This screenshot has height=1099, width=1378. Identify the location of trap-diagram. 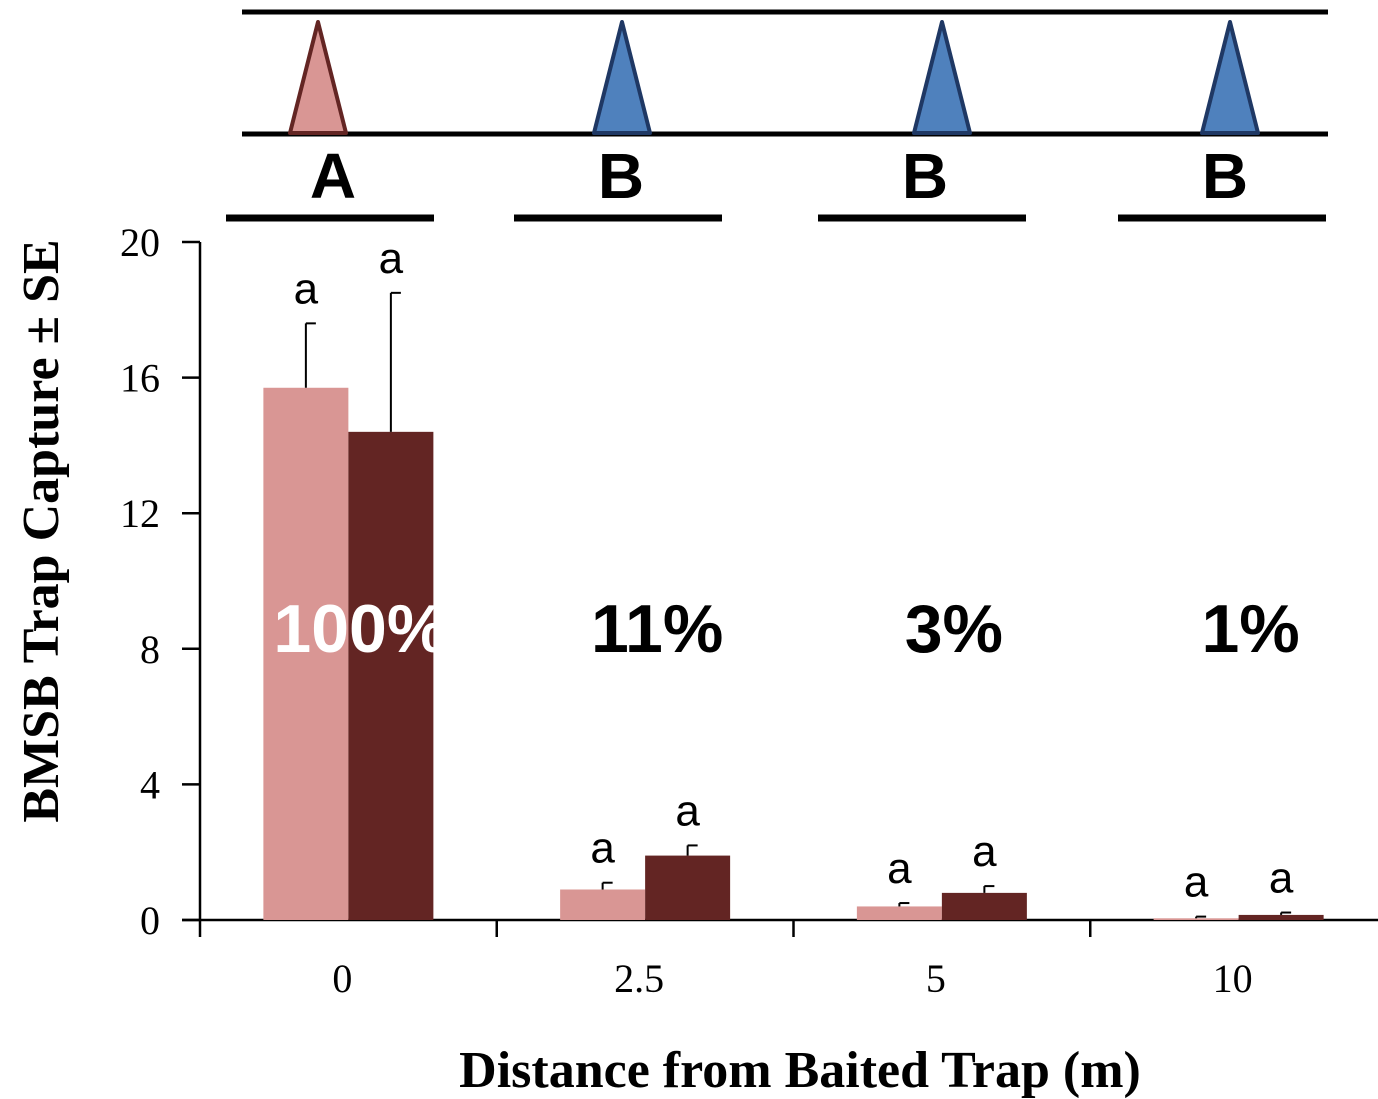
(785, 73).